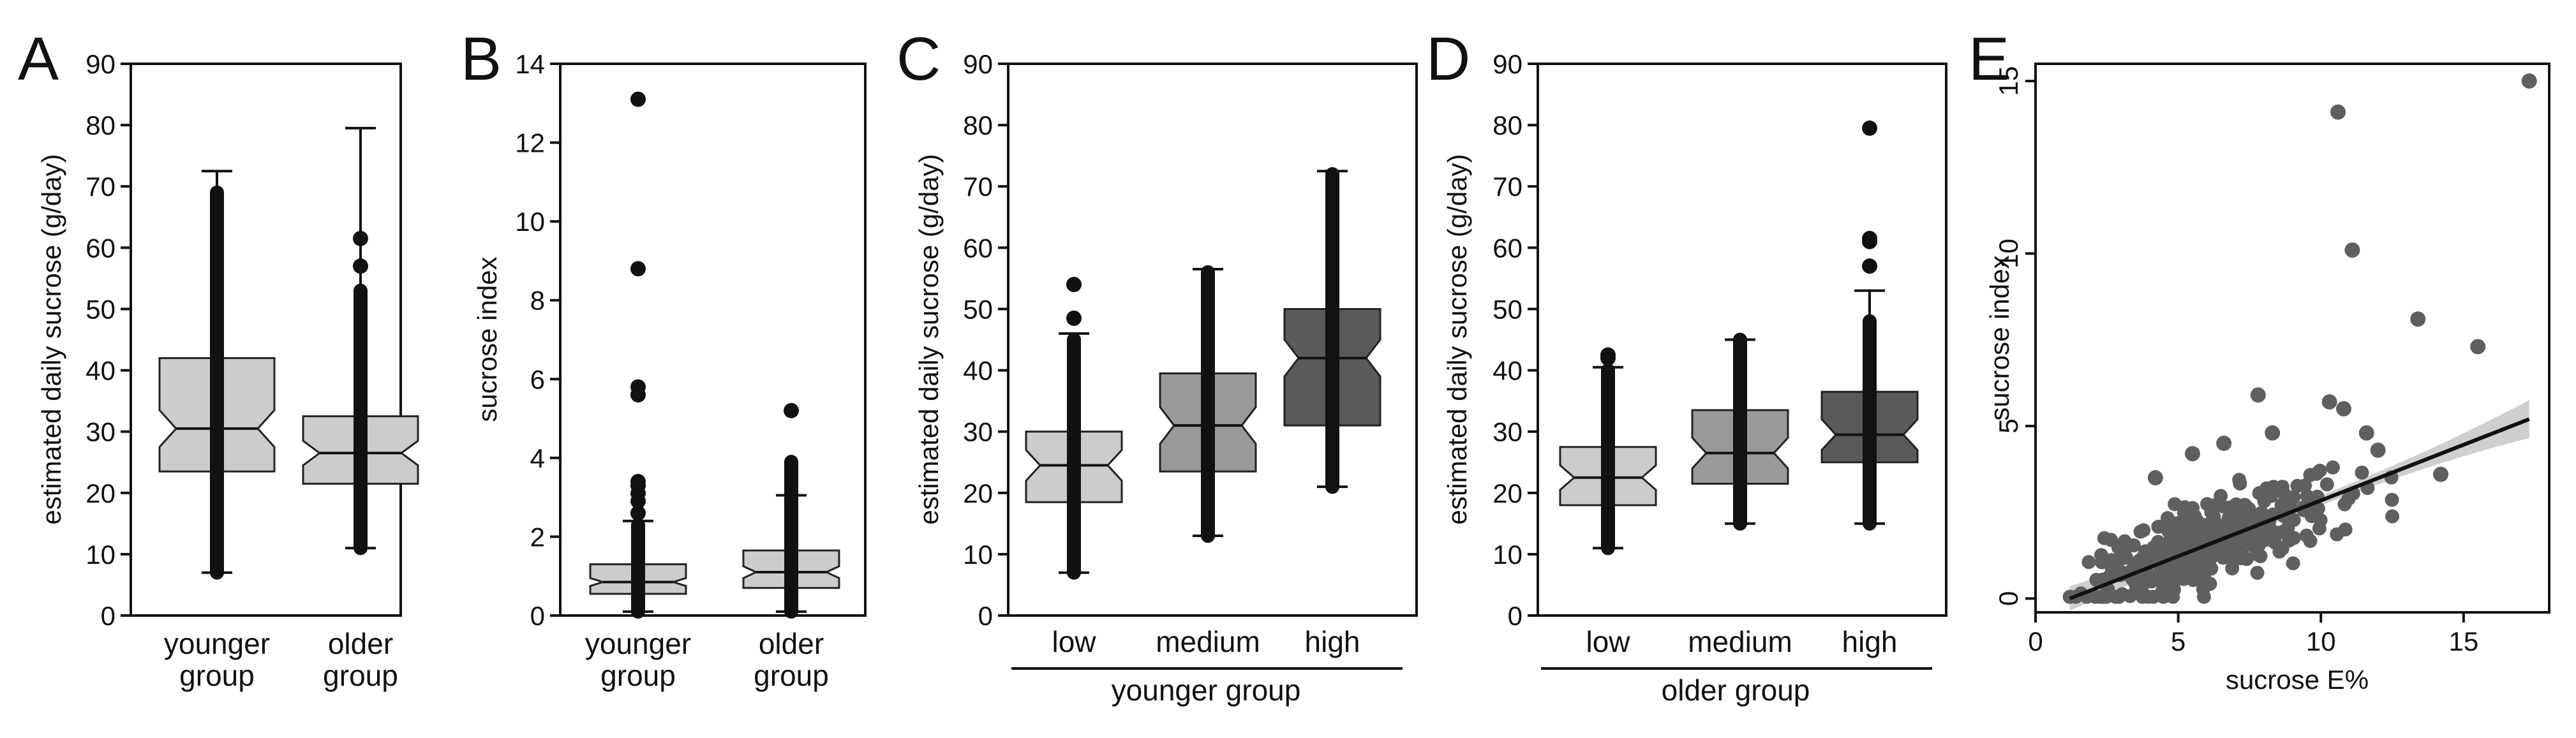 The image size is (2576, 738). I want to click on y-tick-label-c-3: 30, so click(978, 432).